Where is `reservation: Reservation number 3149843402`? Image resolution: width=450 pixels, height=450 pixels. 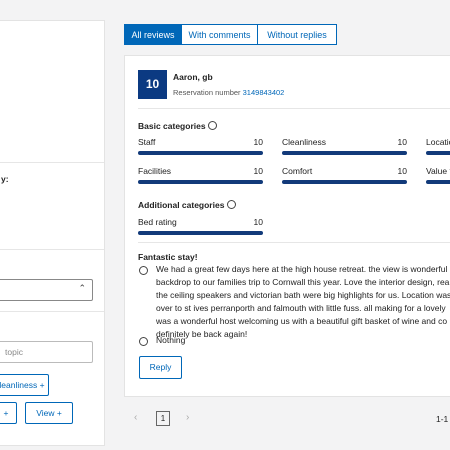 reservation: Reservation number 3149843402 is located at coordinates (228, 92).